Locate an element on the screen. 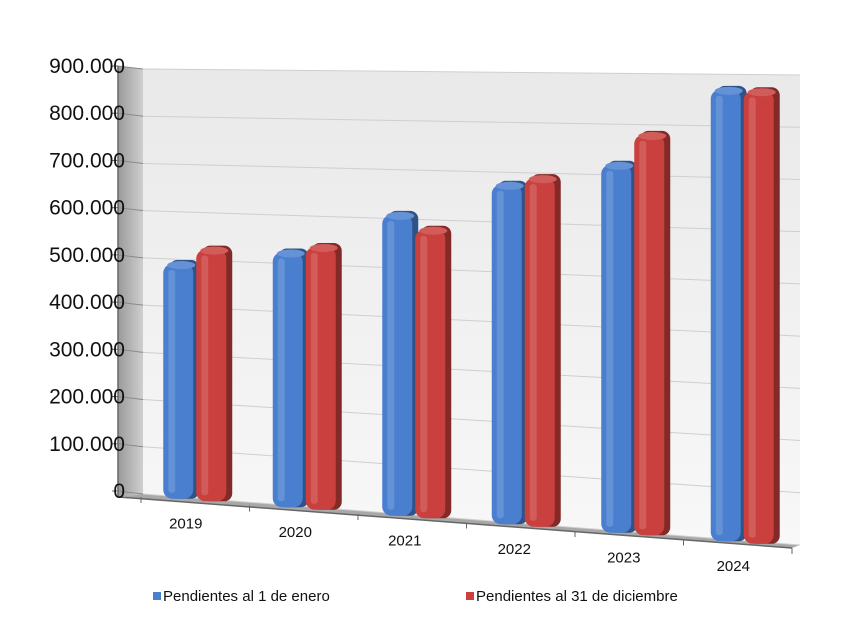  y-tick-label: 500.000 is located at coordinates (87, 255).